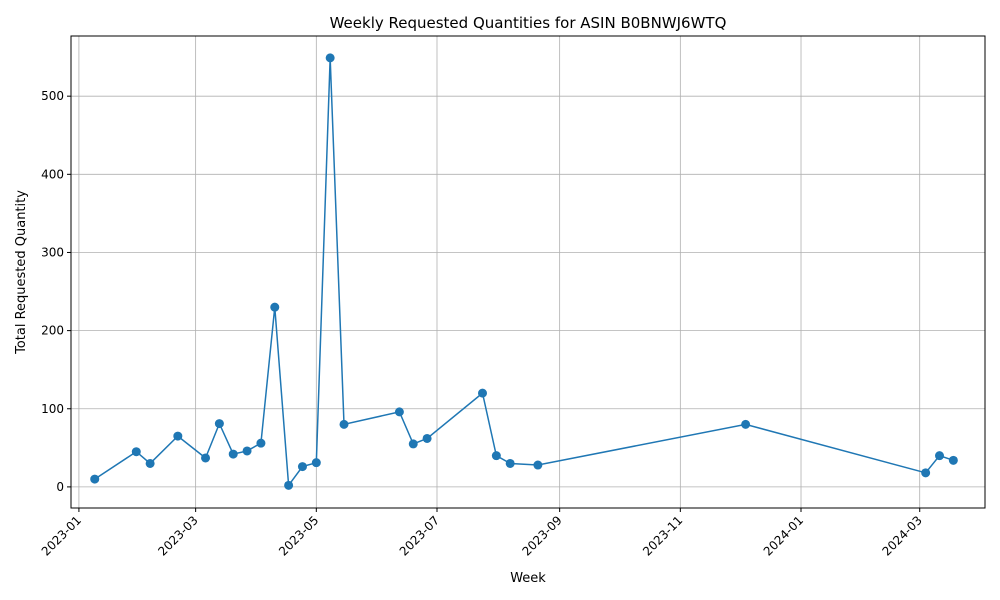 This screenshot has height=600, width=1000. Describe the element at coordinates (56, 291) in the screenshot. I see `y-axis-ticks: 0 100 200 300 400 500` at that location.